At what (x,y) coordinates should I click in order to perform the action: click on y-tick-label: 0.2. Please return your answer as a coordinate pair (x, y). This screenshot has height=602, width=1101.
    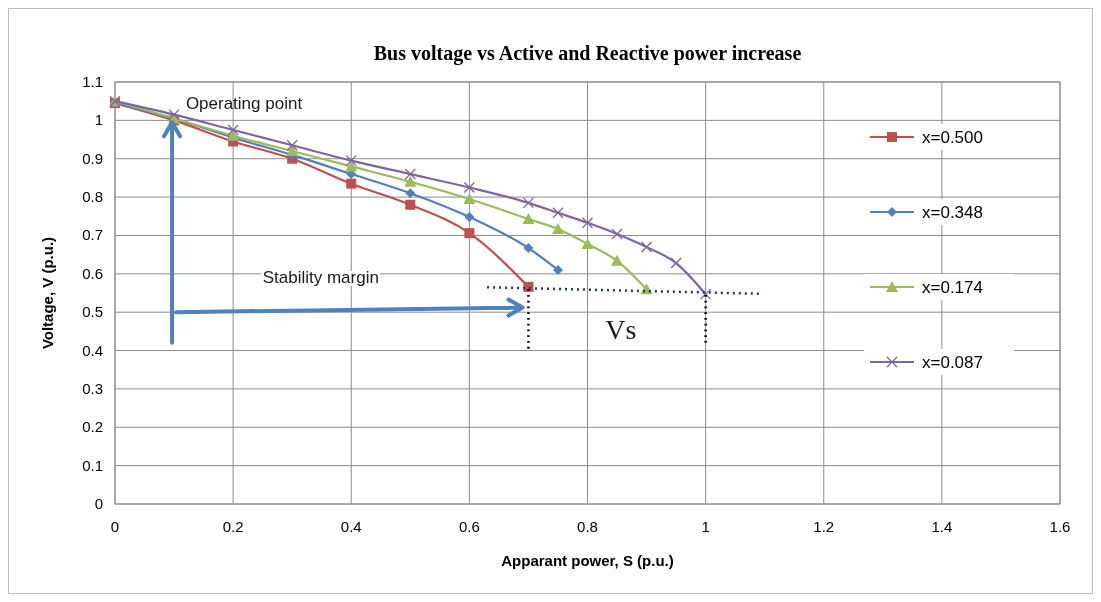
    Looking at the image, I should click on (92, 427).